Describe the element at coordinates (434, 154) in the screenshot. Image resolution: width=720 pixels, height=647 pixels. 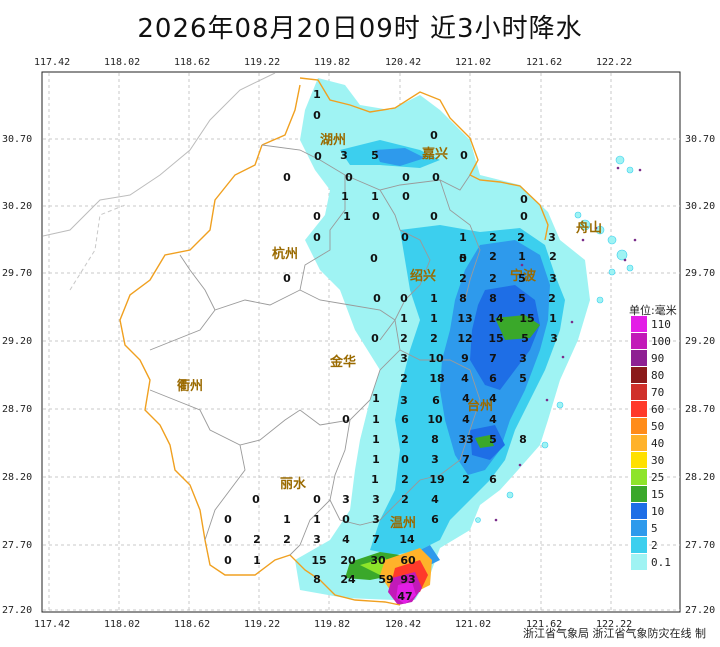
I see `city-label: 嘉兴` at that location.